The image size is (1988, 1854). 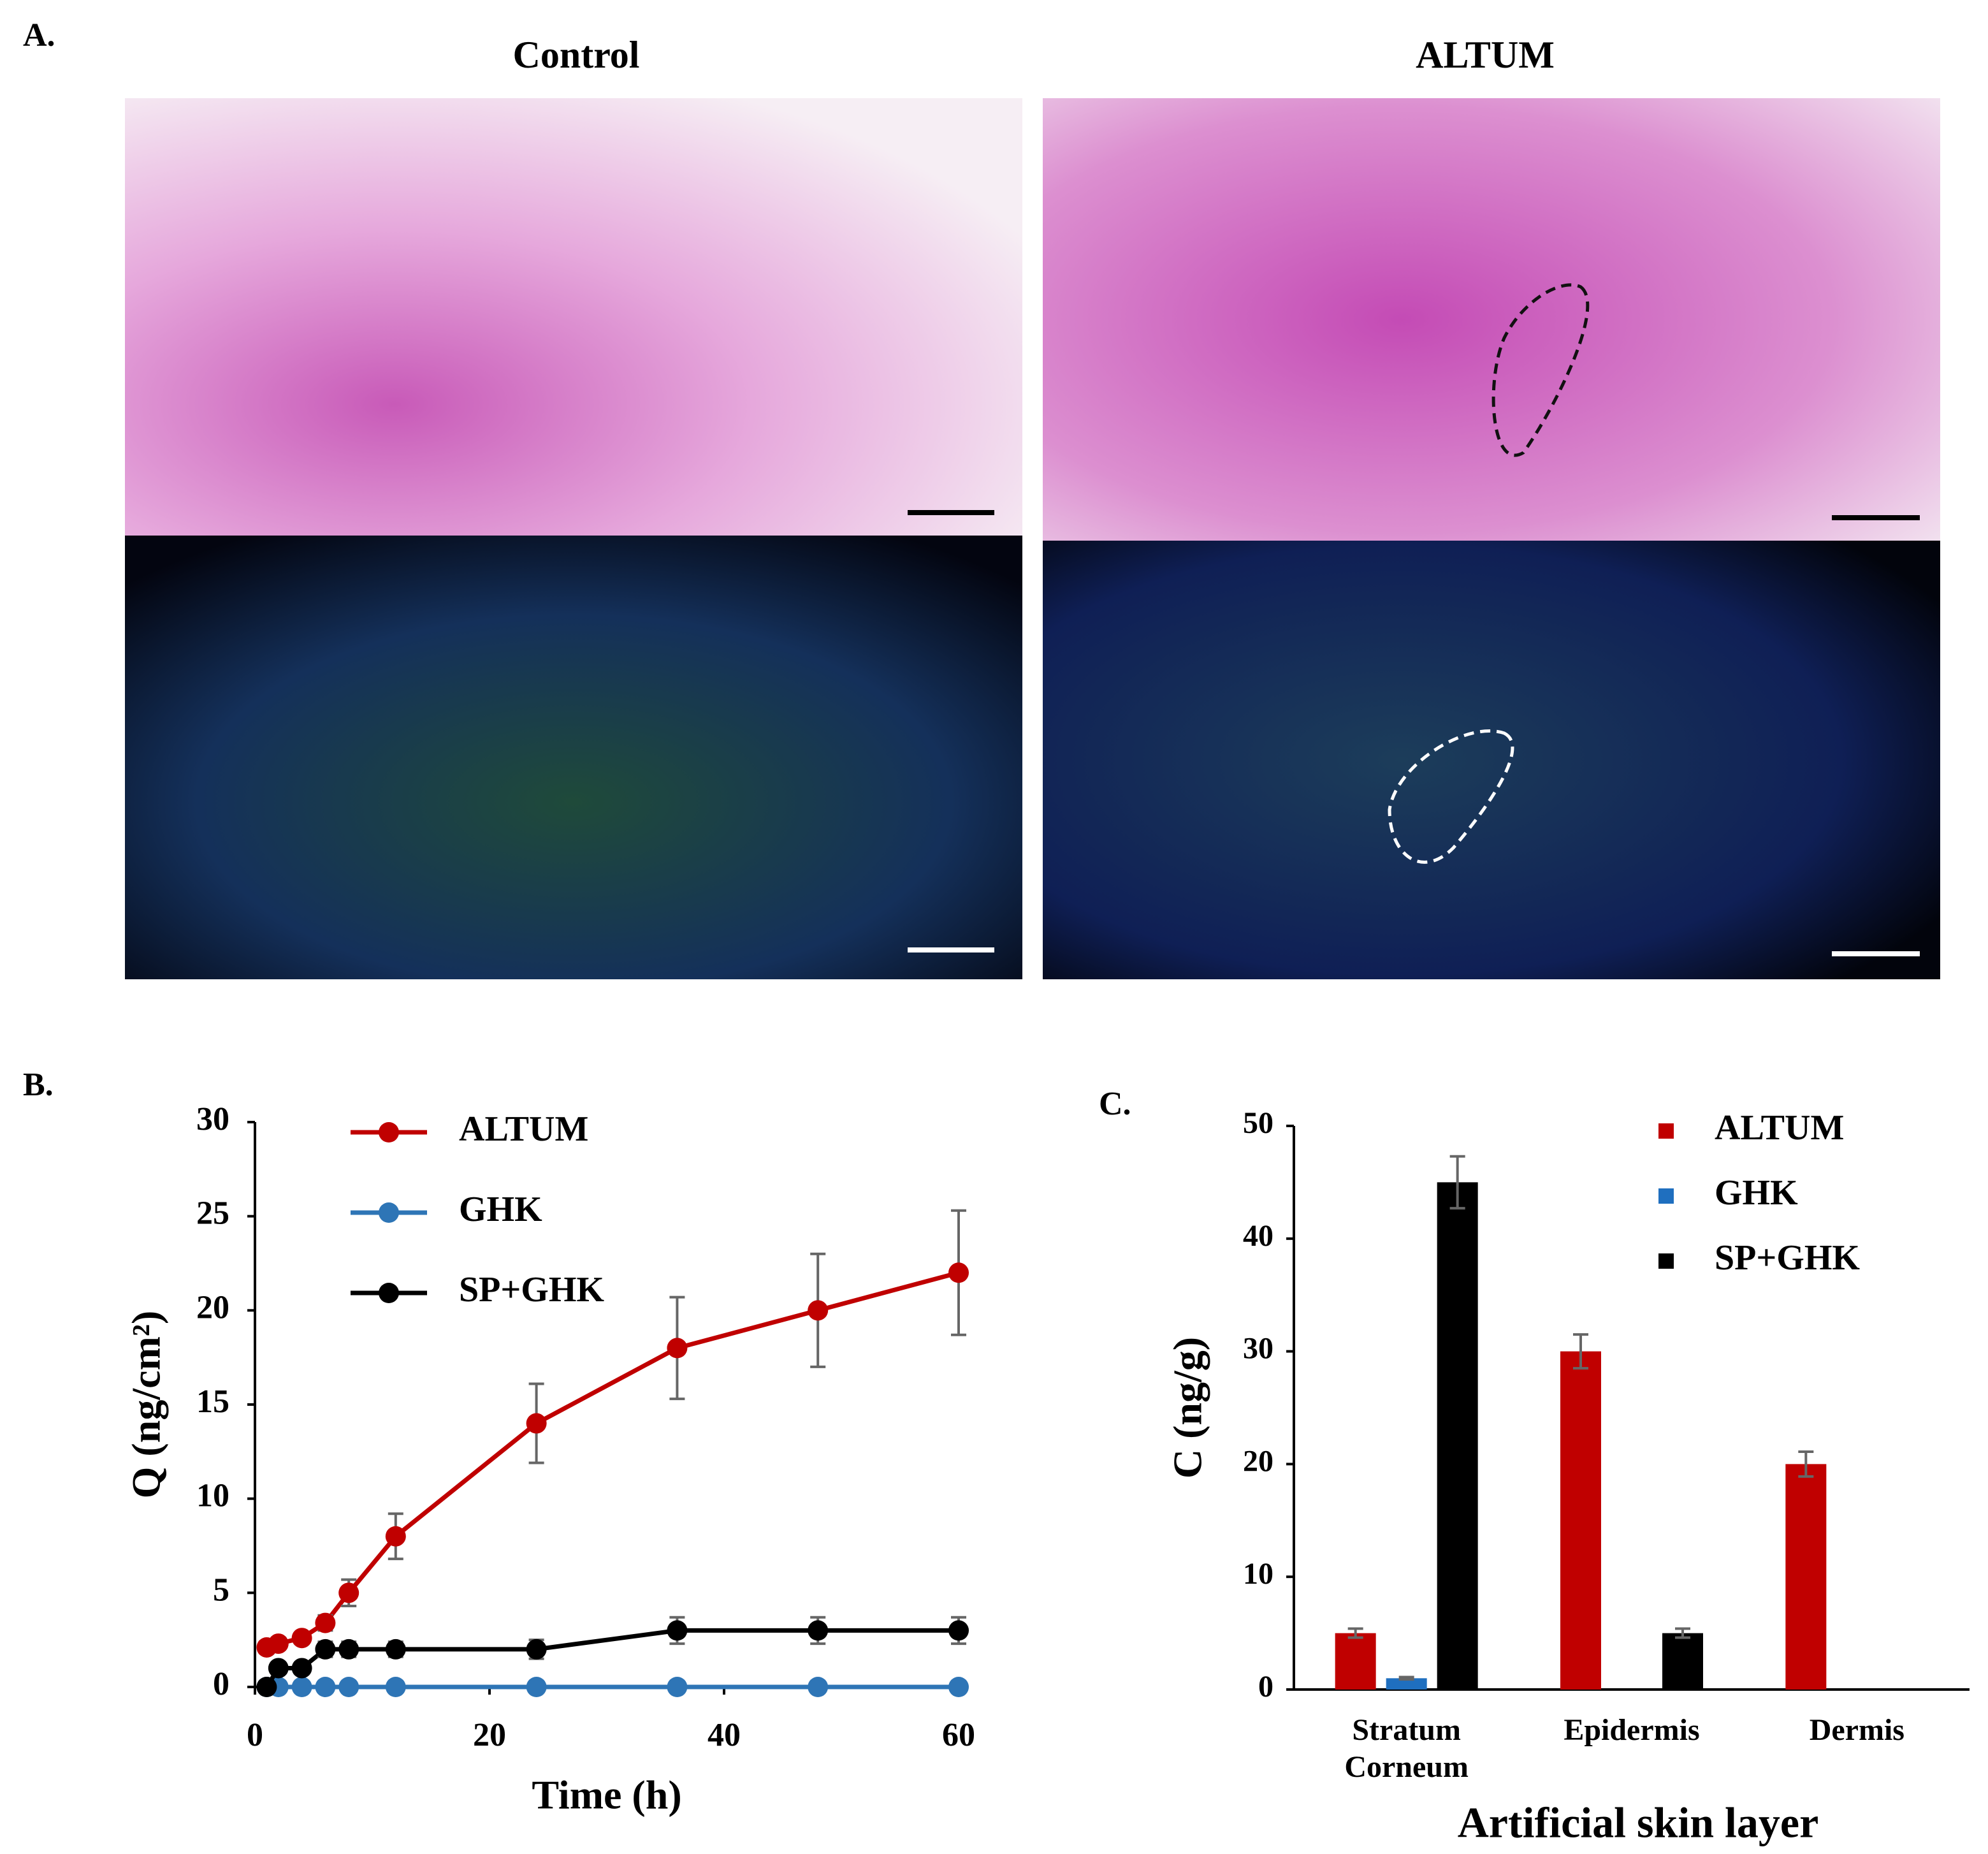 I want to click on x-tick-label: Dermis, so click(x=1857, y=1730).